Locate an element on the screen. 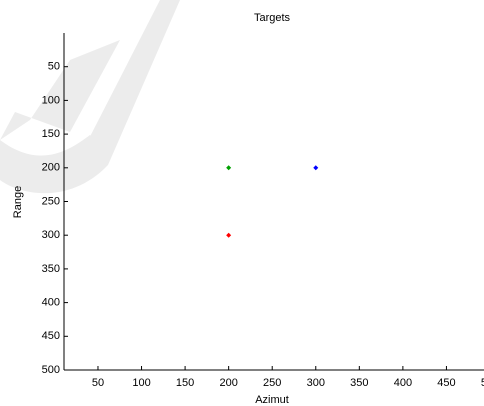  x-tick-label: 100 is located at coordinates (141, 383).